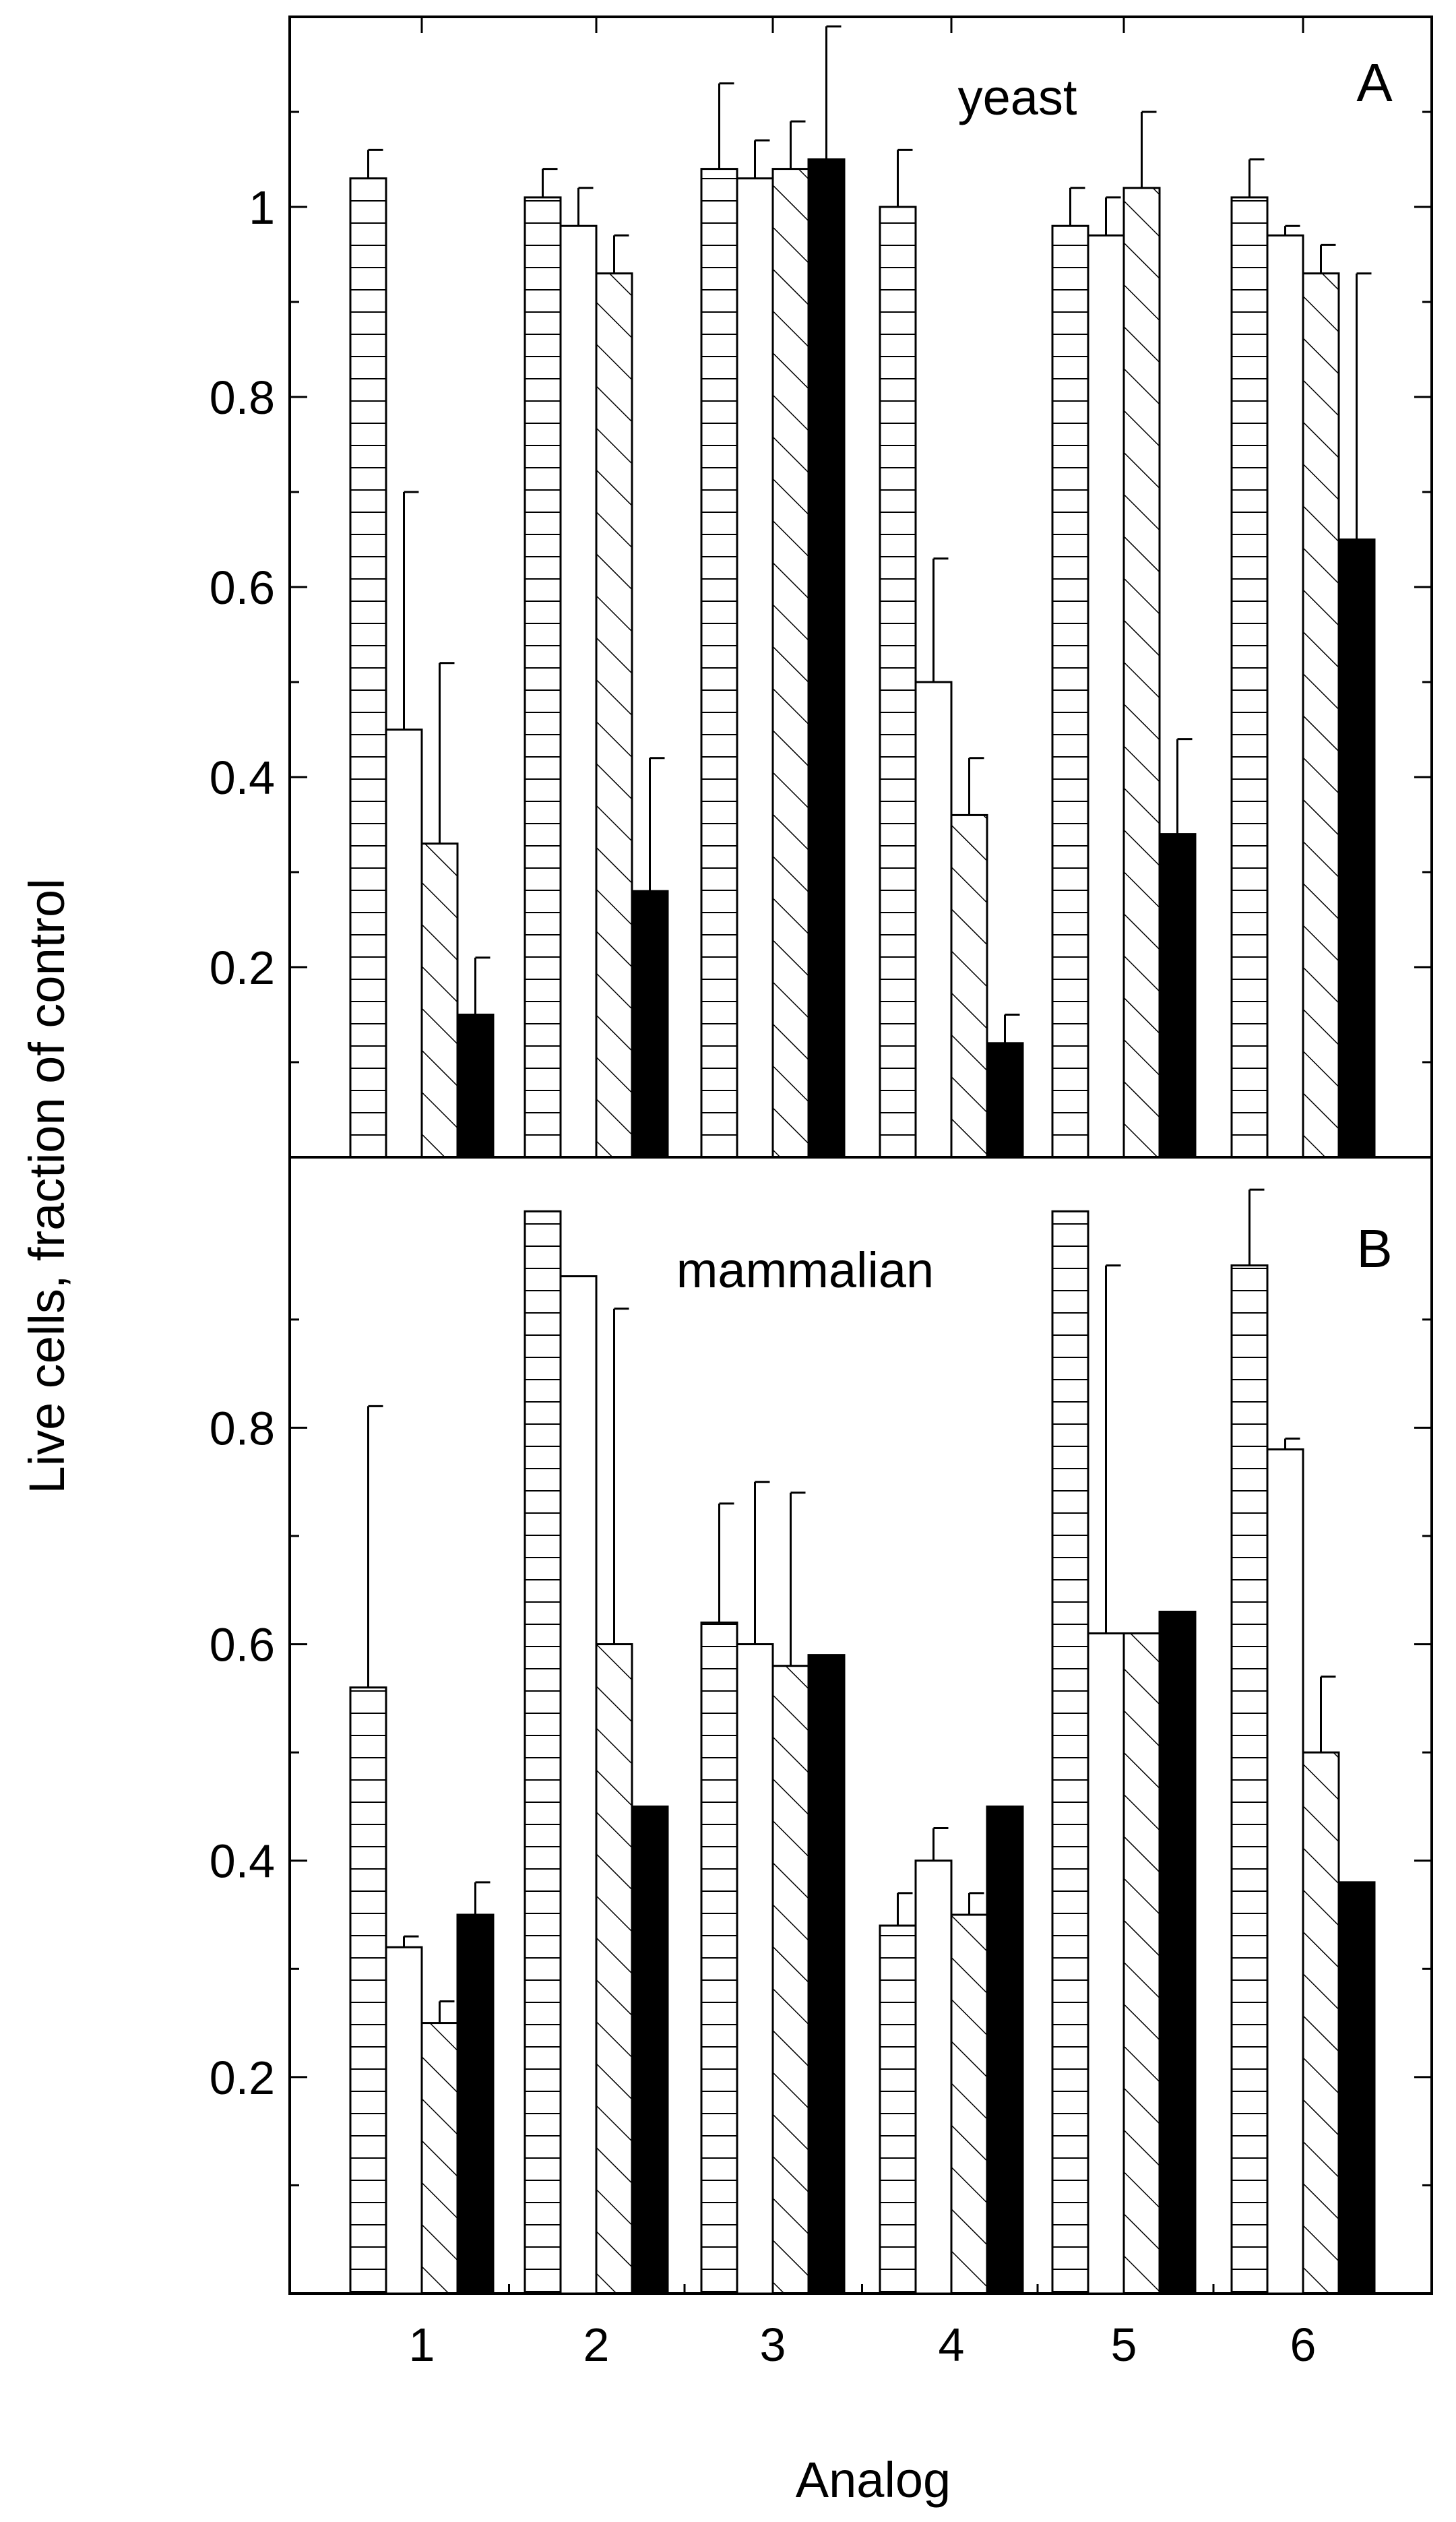  Describe the element at coordinates (422, 2344) in the screenshot. I see `x-tick-label: 1` at that location.